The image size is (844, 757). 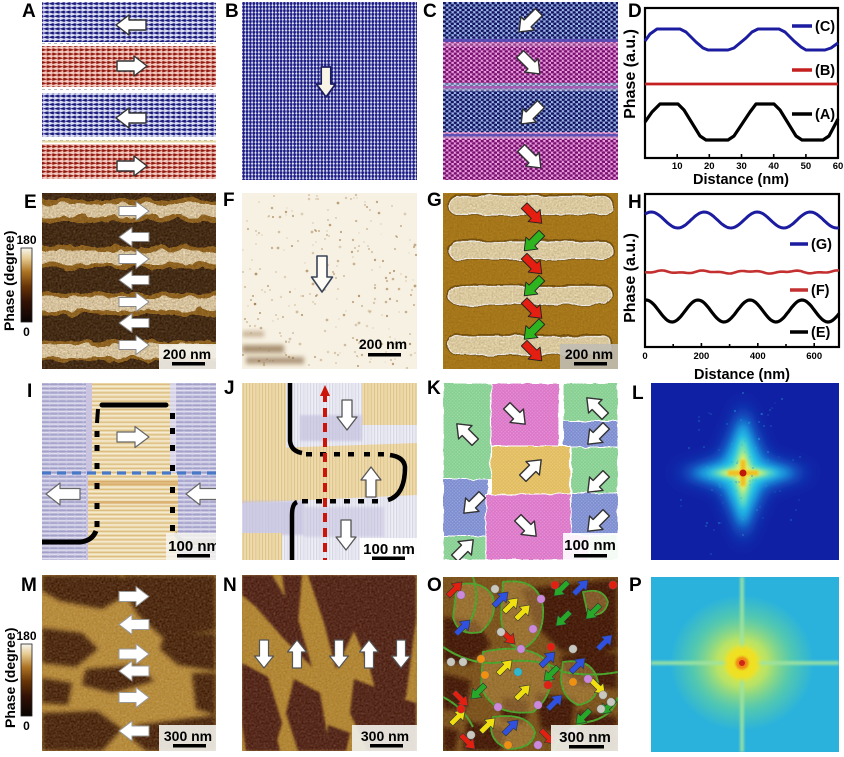 I want to click on svg-text: 600, so click(x=814, y=356).